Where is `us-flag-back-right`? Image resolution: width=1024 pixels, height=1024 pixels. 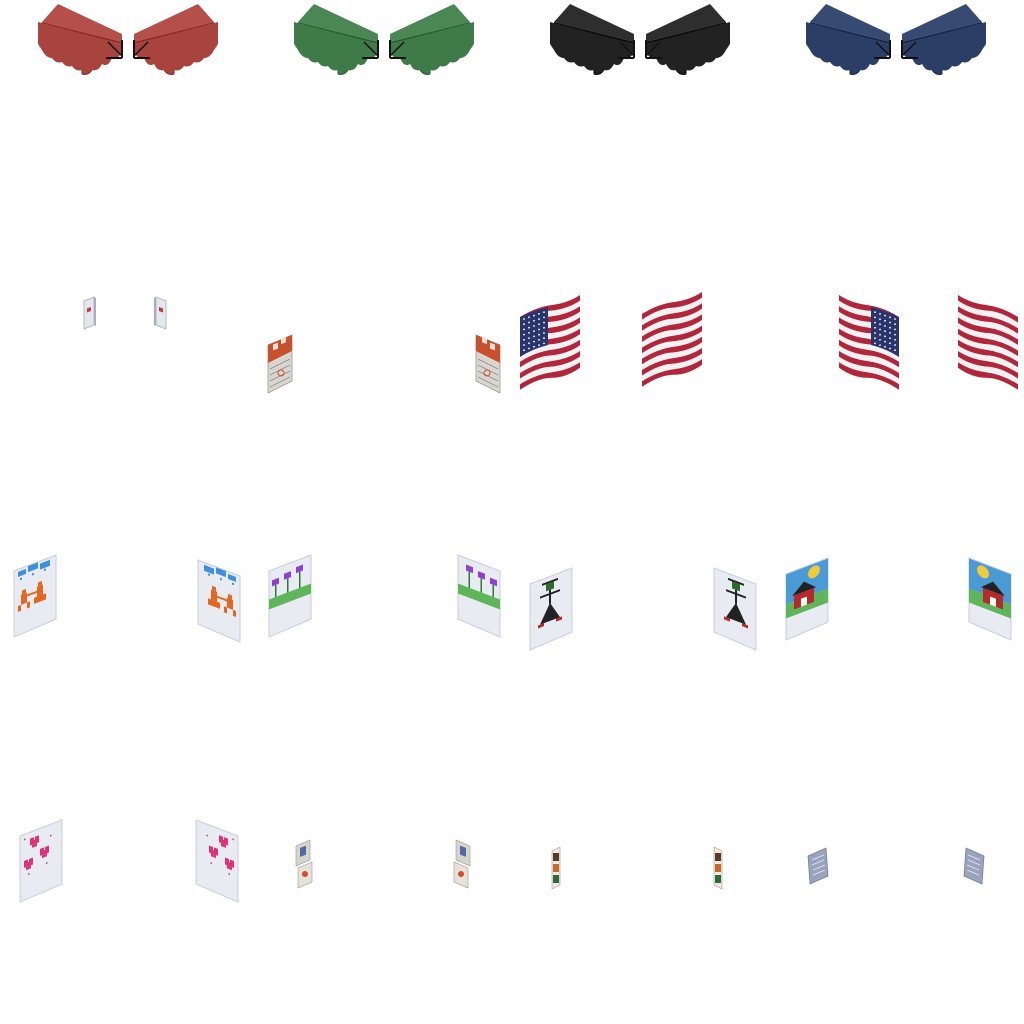 us-flag-back-right is located at coordinates (989, 350).